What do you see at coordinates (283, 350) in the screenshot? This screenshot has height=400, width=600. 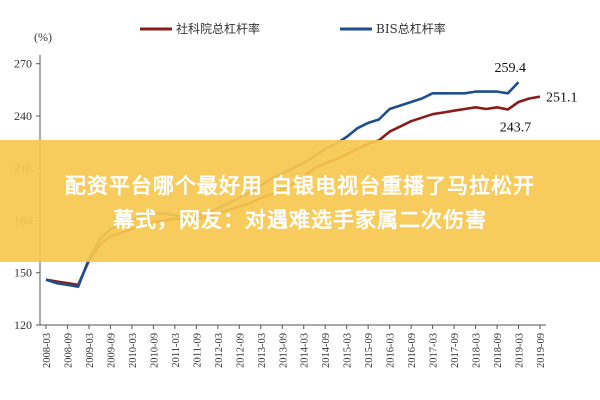 I see `x-tick-label: 2013-09` at bounding box center [283, 350].